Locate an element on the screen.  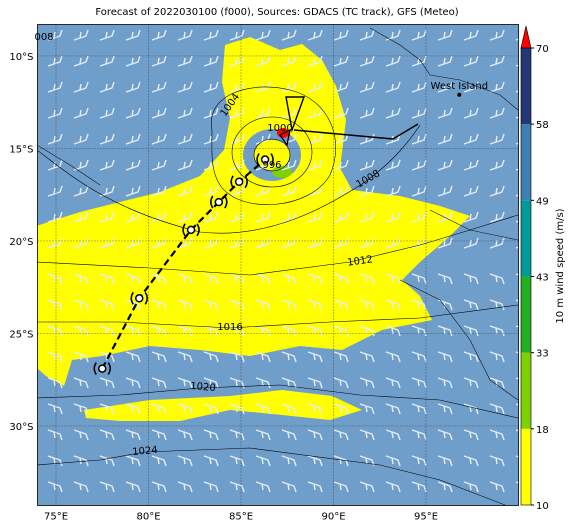
colorbar-tick-label: 43 is located at coordinates (542, 278).